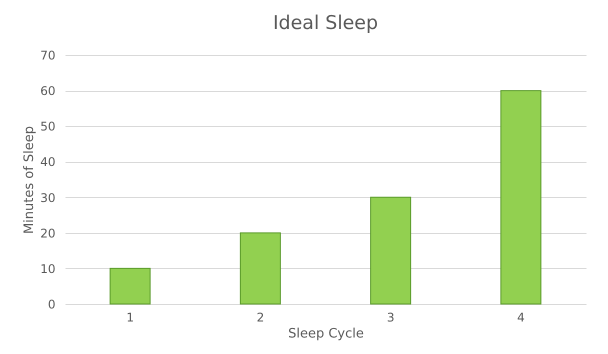  Describe the element at coordinates (48, 91) in the screenshot. I see `y-tick-label: 60` at that location.